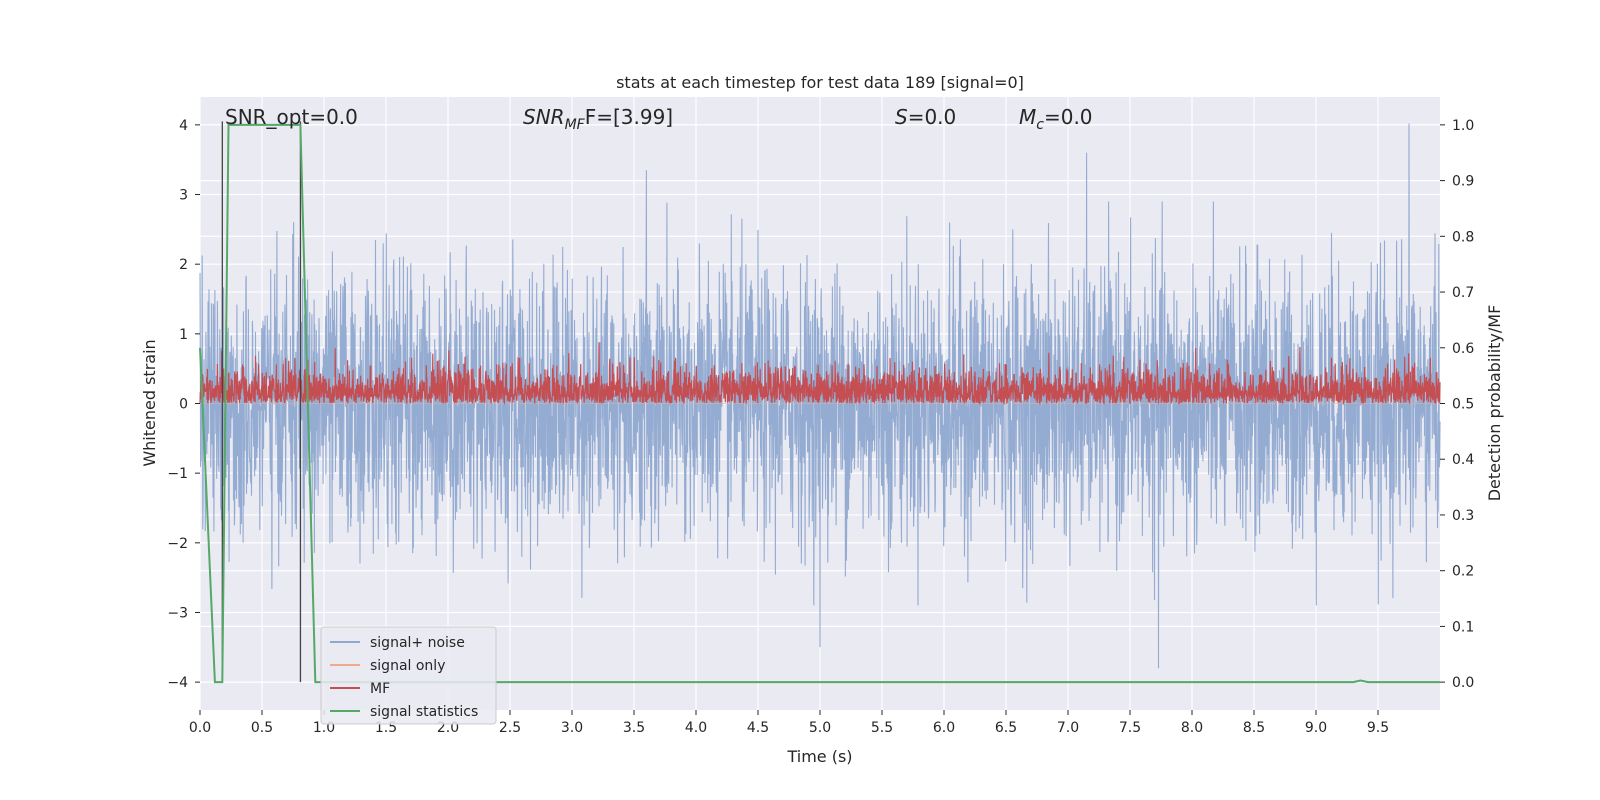 The image size is (1600, 800). What do you see at coordinates (177, 544) in the screenshot?
I see `y-tick-label: −2` at bounding box center [177, 544].